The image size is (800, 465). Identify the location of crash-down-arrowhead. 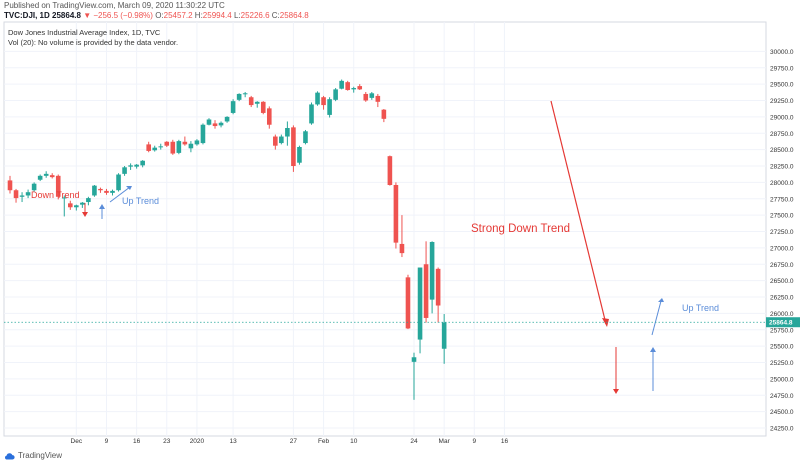
(616, 391).